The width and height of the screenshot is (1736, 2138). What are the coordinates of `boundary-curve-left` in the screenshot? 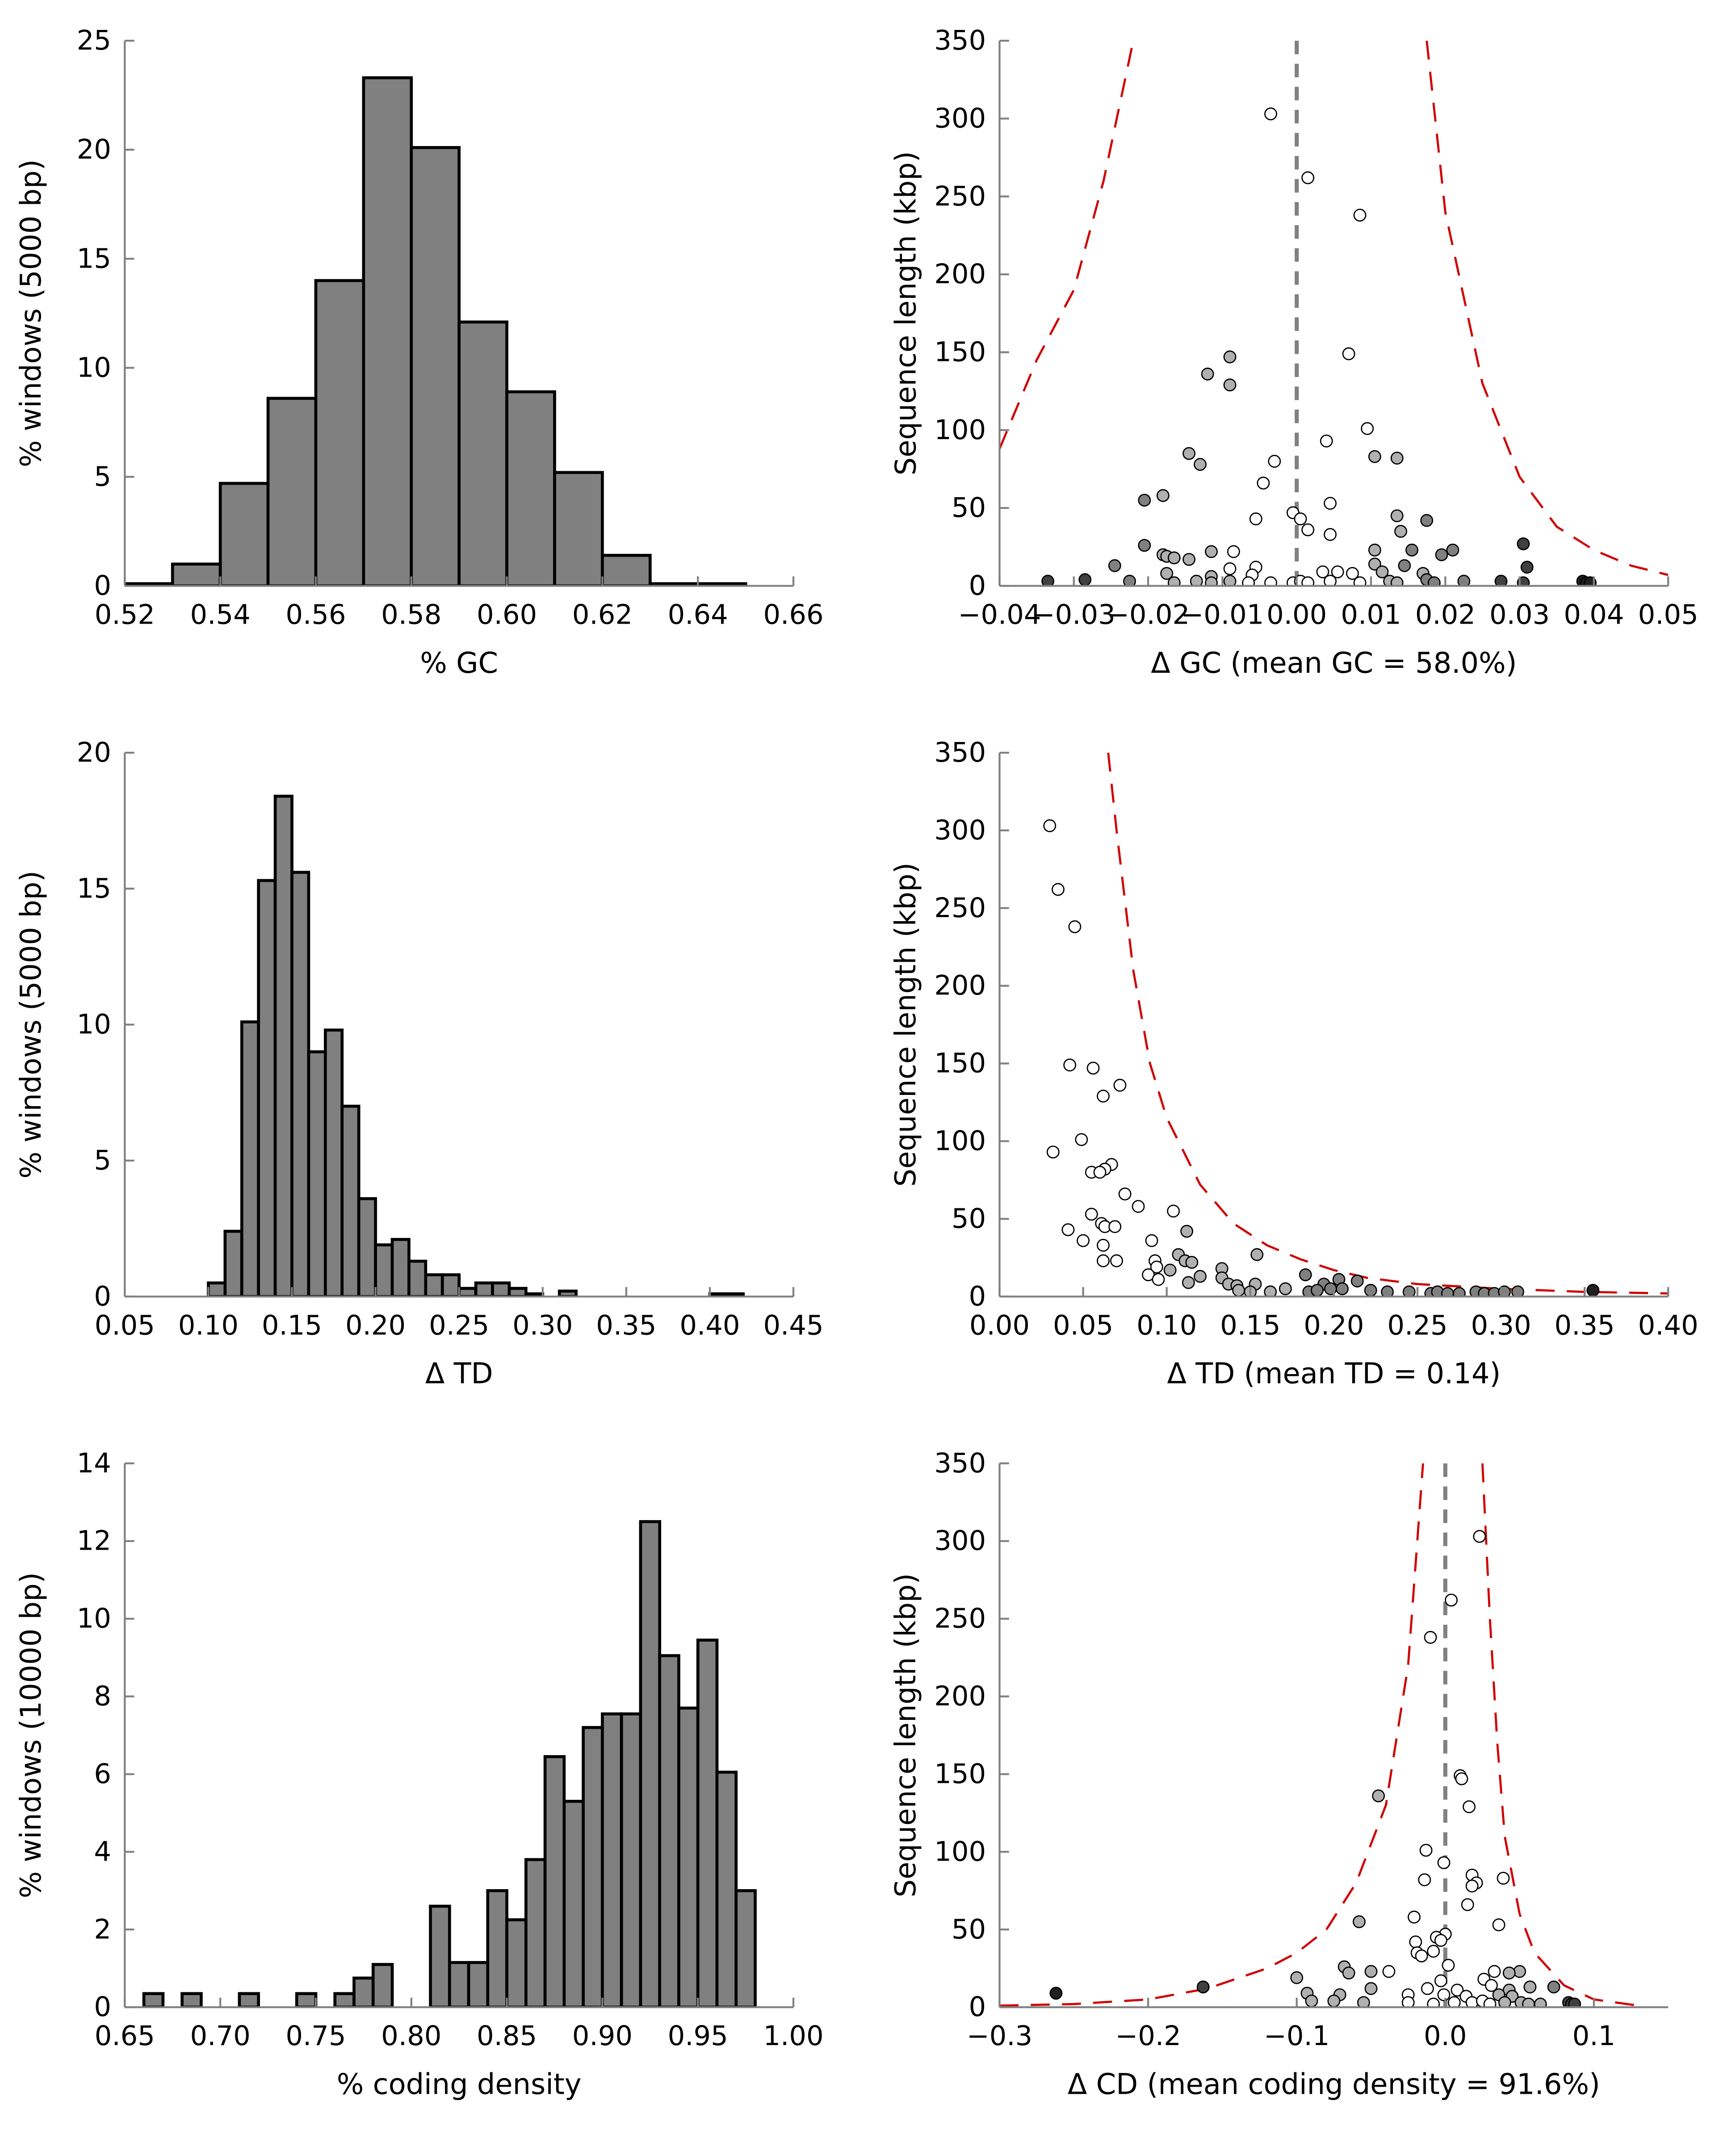 It's located at (1067, 245).